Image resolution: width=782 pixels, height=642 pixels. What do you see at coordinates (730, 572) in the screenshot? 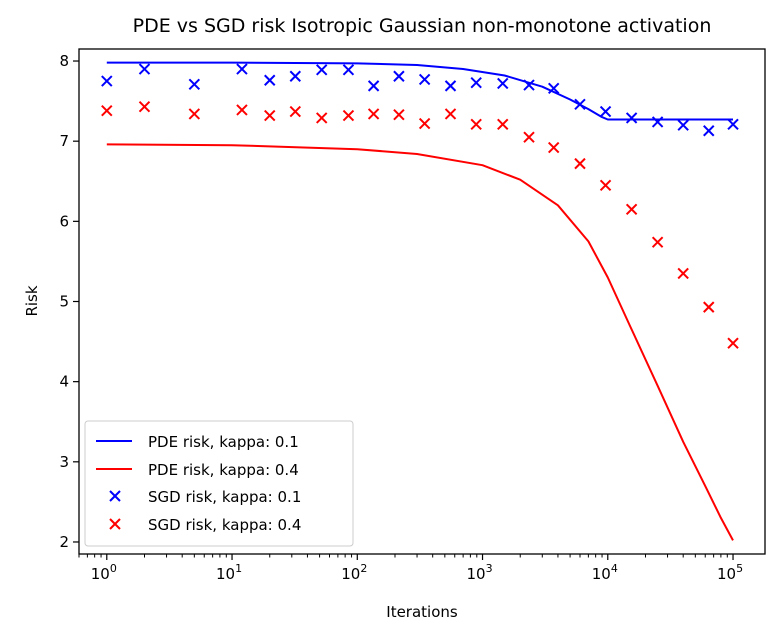
I see `x-tick-label: 10⁵` at bounding box center [730, 572].